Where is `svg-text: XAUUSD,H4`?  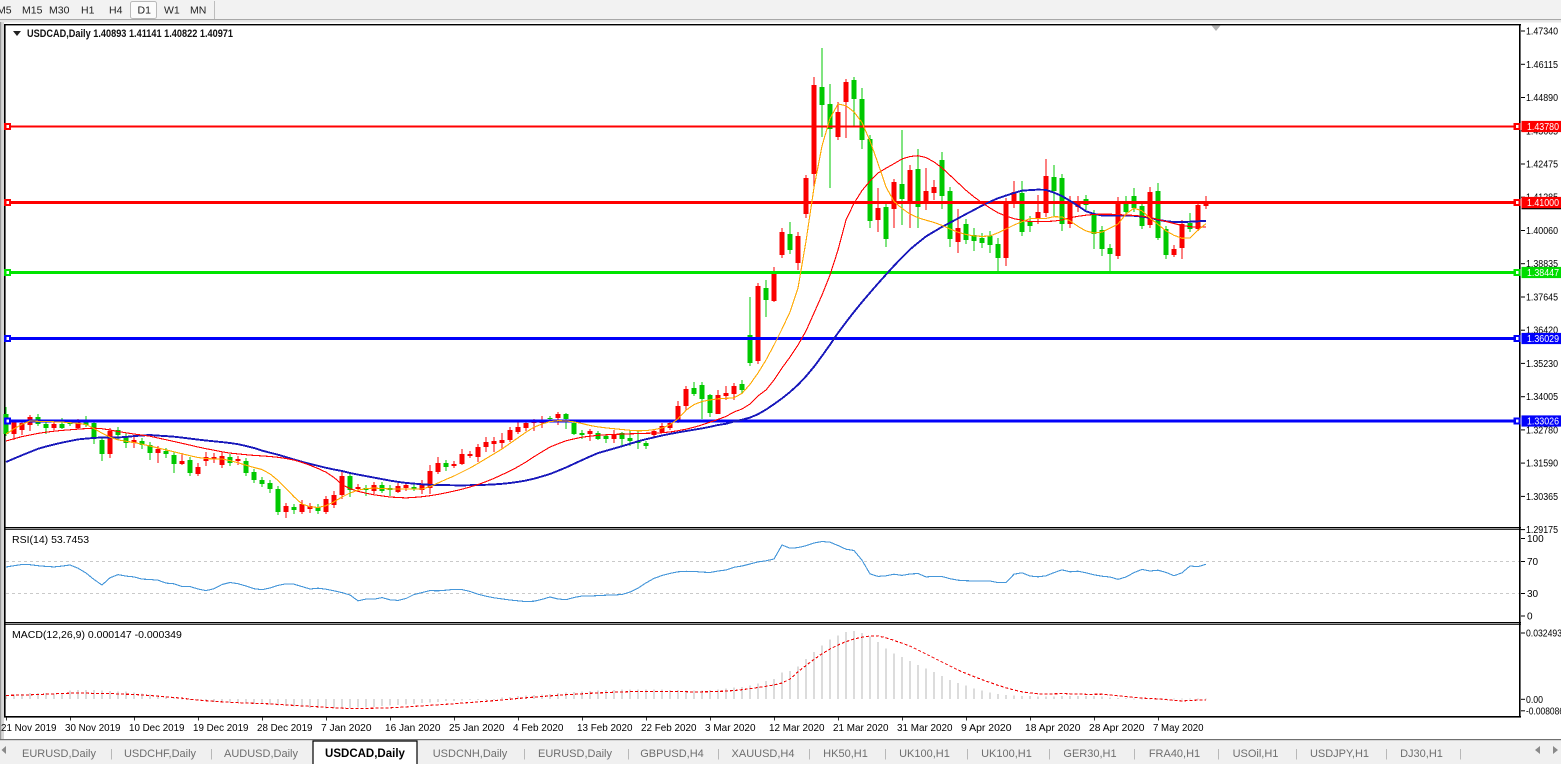
svg-text: XAUUSD,H4 is located at coordinates (763, 754).